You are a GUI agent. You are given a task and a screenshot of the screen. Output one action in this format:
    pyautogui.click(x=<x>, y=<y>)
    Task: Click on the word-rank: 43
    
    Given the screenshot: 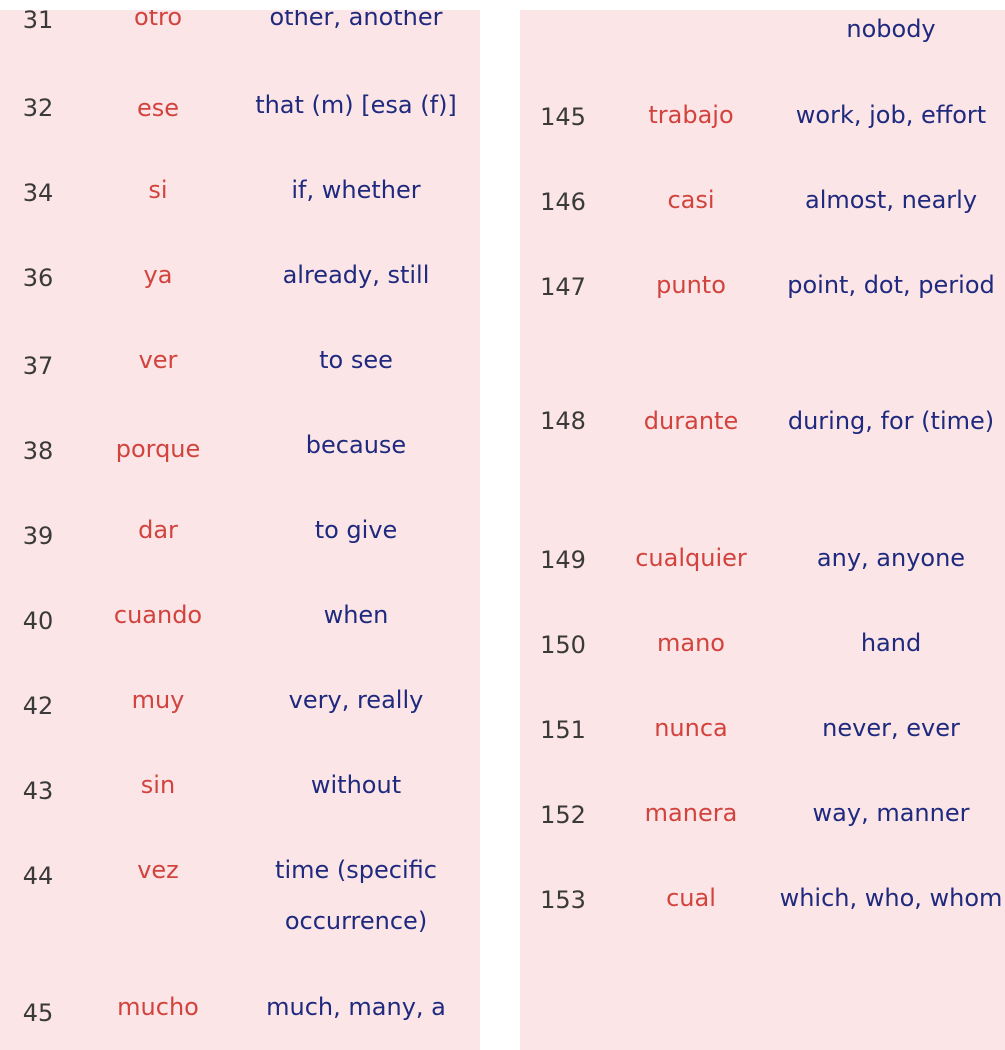 What is the action you would take?
    pyautogui.click(x=38, y=791)
    